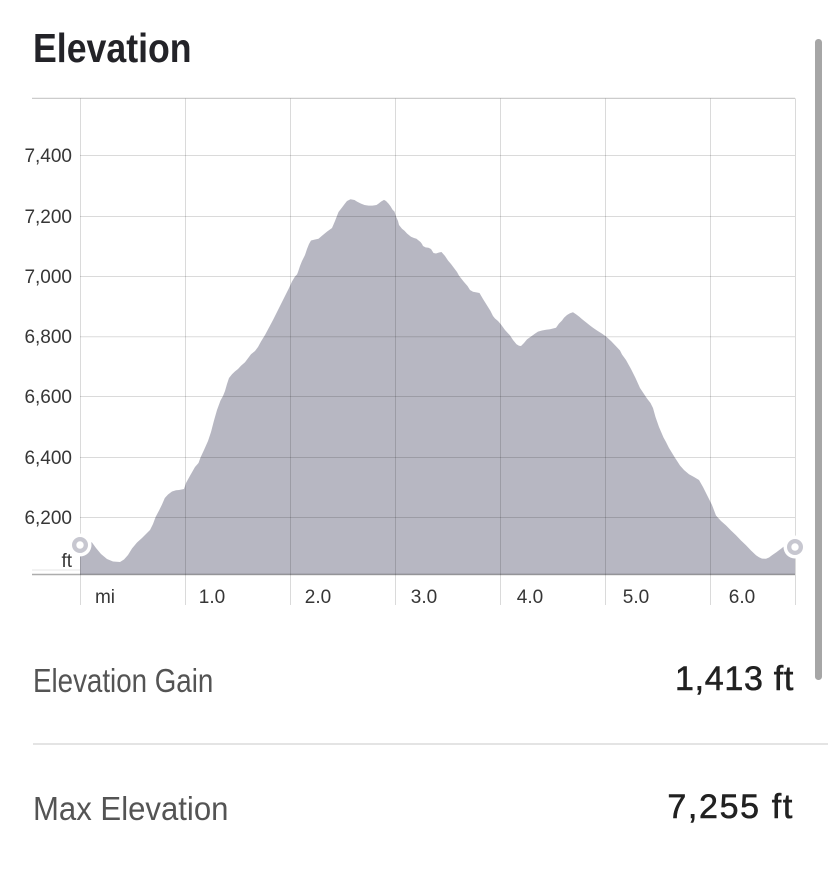  Describe the element at coordinates (742, 597) in the screenshot. I see `svg-text: 6.0` at that location.